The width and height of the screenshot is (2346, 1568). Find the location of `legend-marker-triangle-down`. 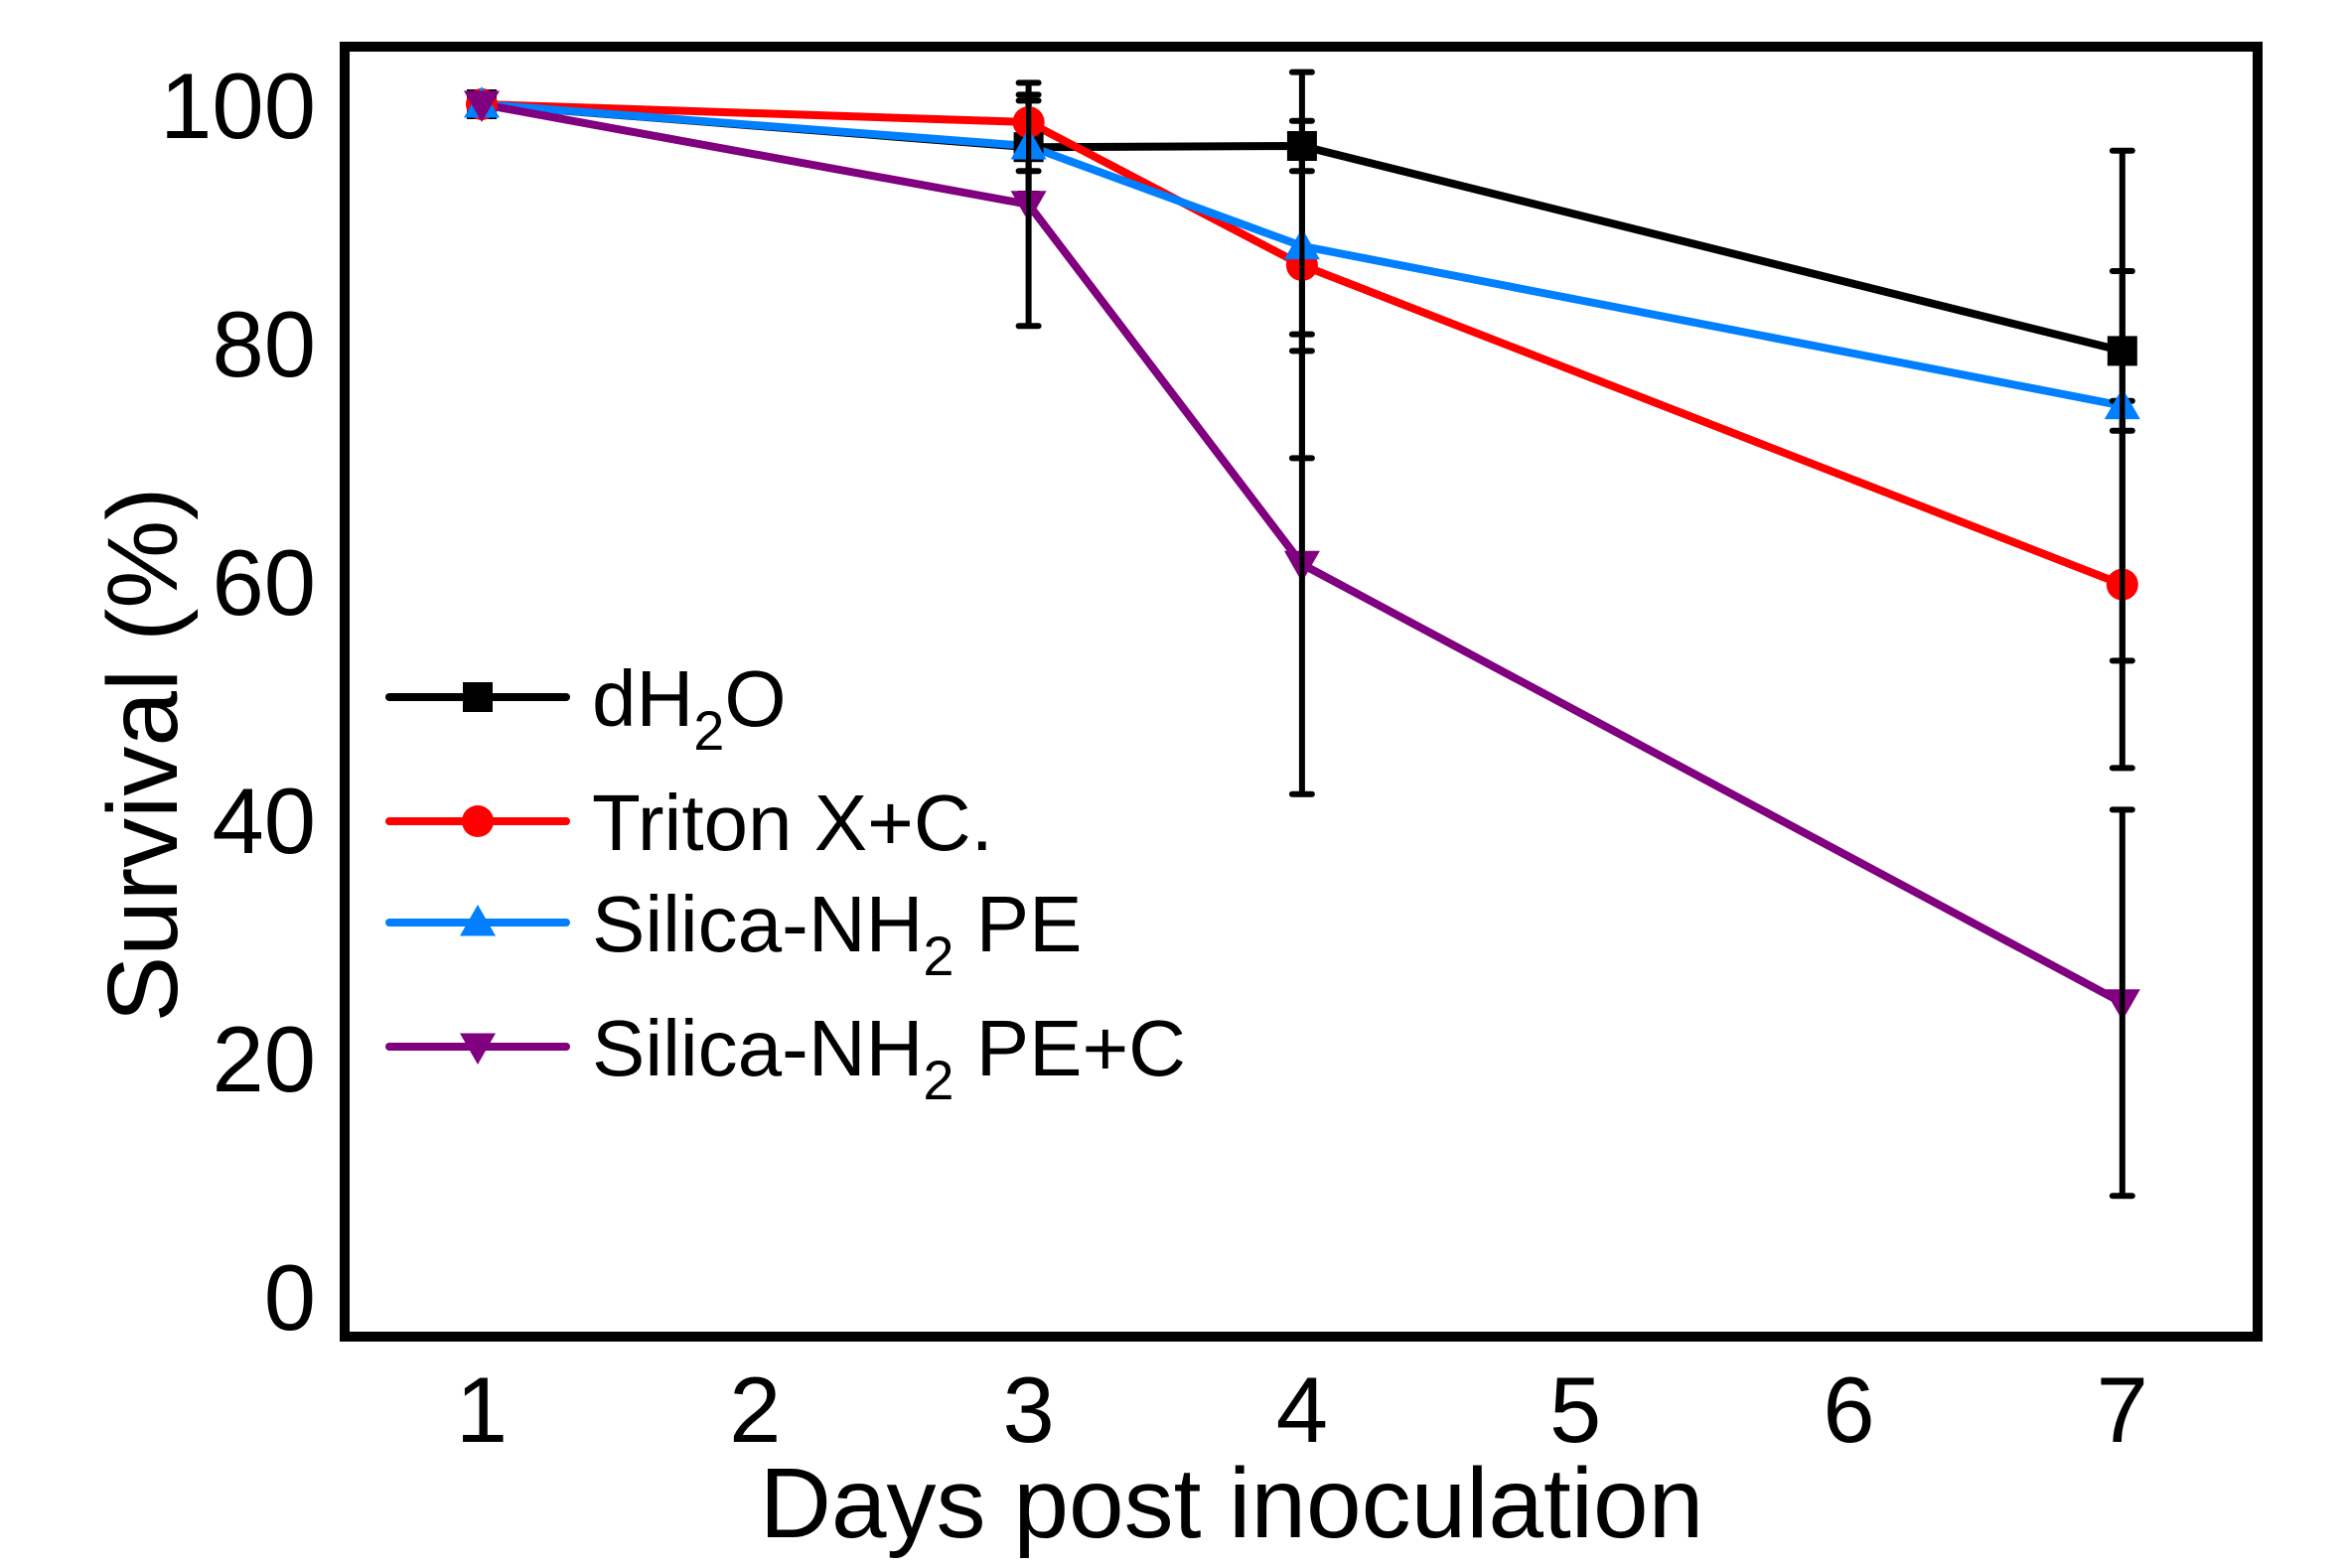

legend-marker-triangle-down is located at coordinates (478, 1049).